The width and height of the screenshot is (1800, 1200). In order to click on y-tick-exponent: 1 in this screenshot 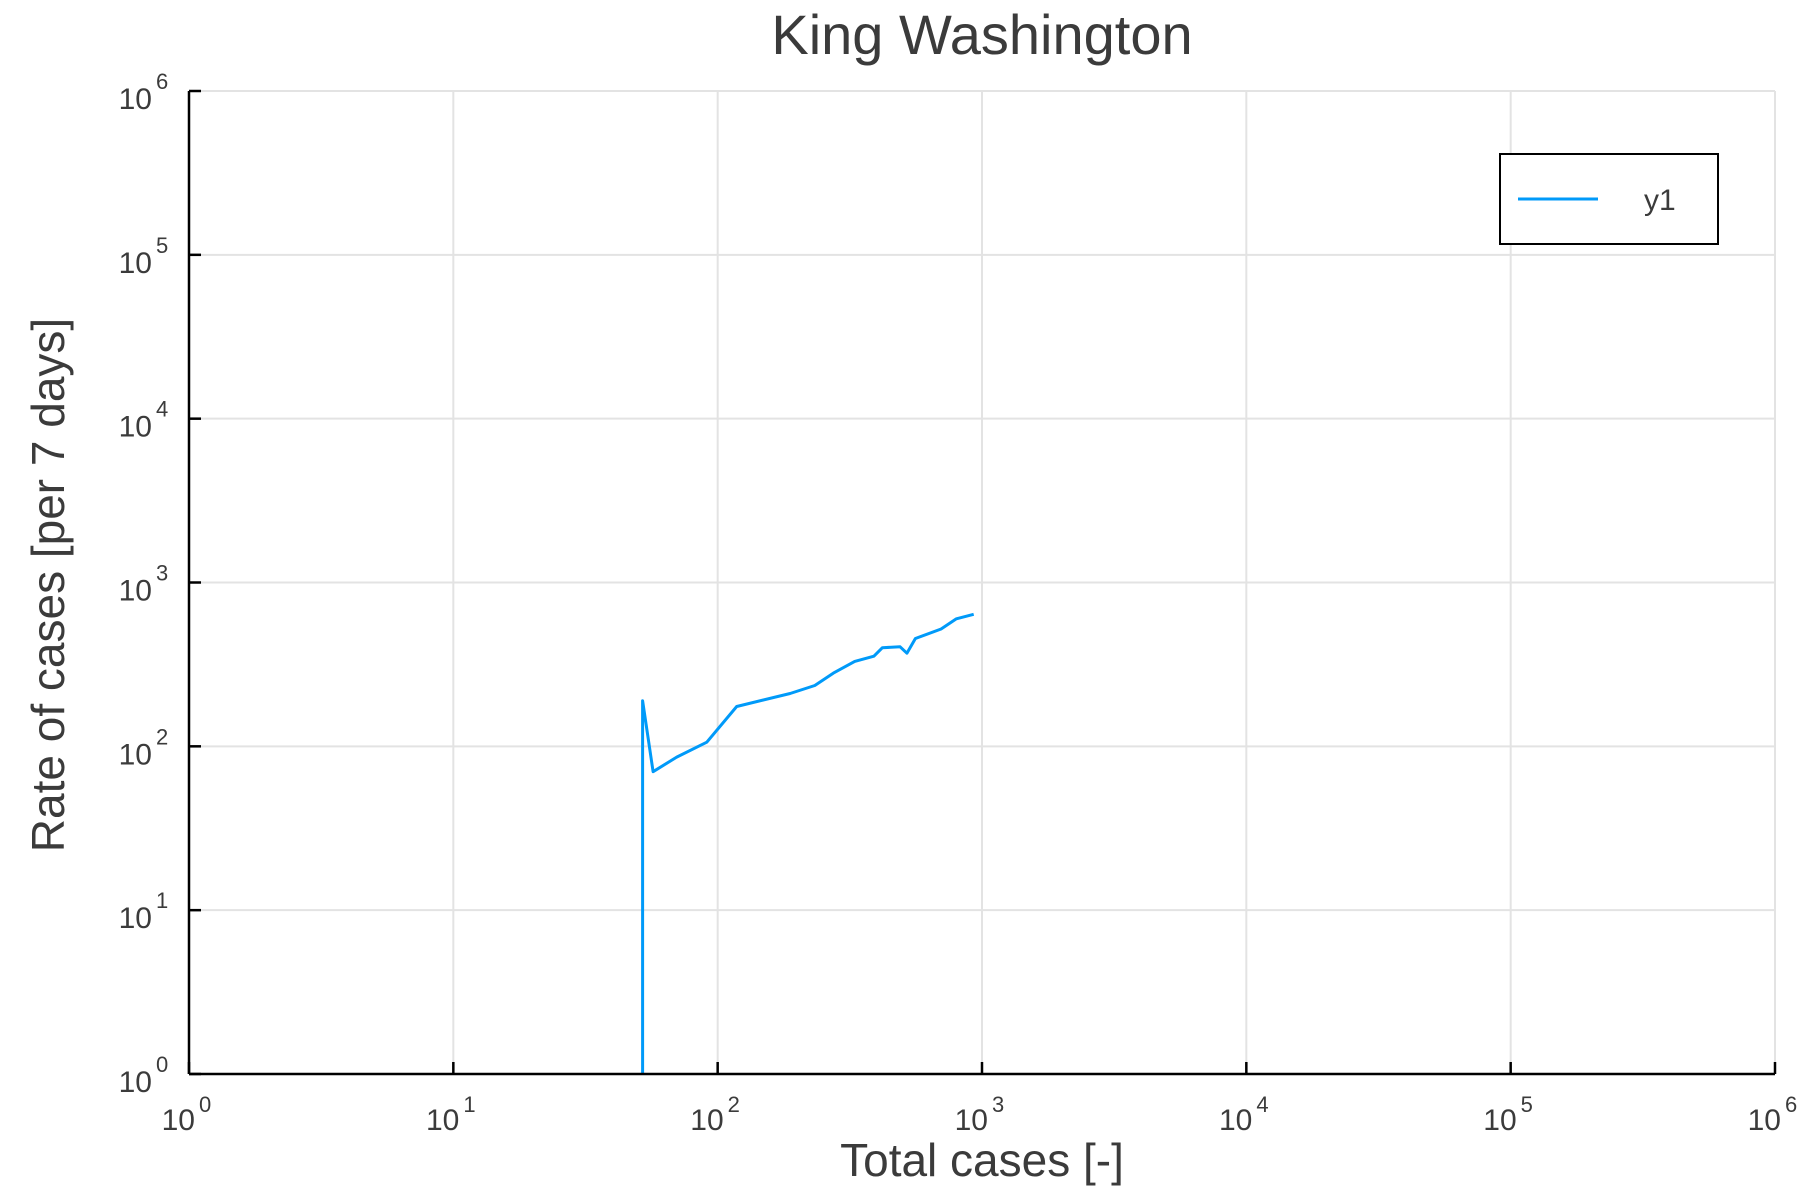, I will do `click(162, 900)`.